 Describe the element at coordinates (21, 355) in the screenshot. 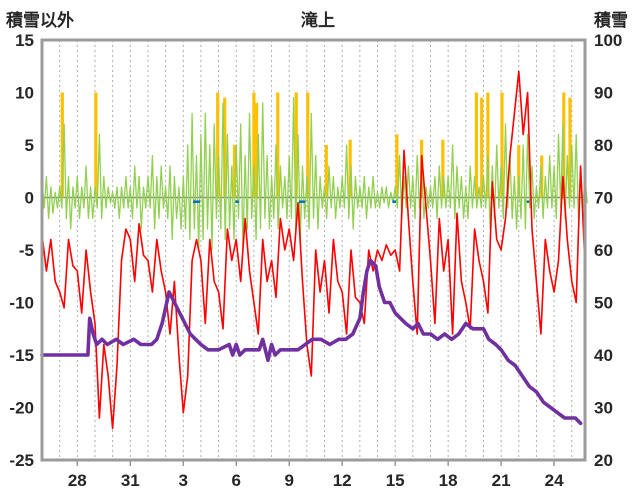

I see `left-axis-tick-label: -15` at that location.